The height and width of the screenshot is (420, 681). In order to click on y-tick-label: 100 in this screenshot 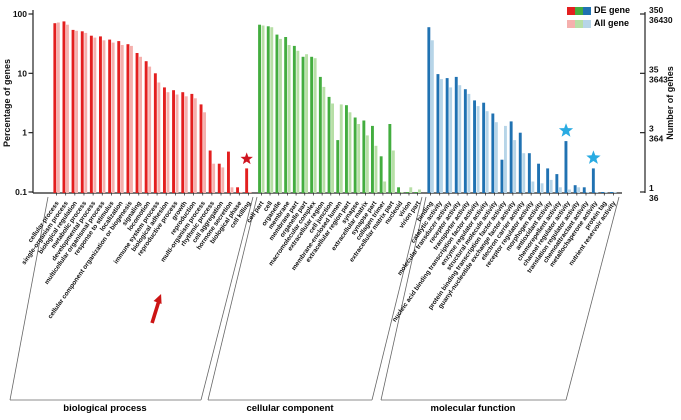, I will do `click(20, 14)`.